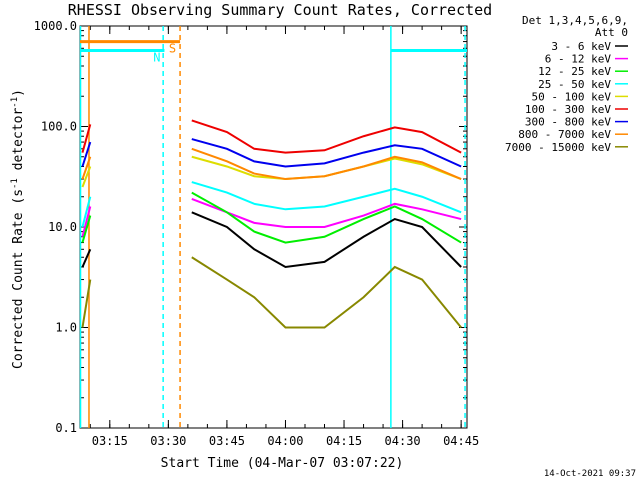 The height and width of the screenshot is (480, 640). What do you see at coordinates (156, 58) in the screenshot?
I see `marker-label: N` at bounding box center [156, 58].